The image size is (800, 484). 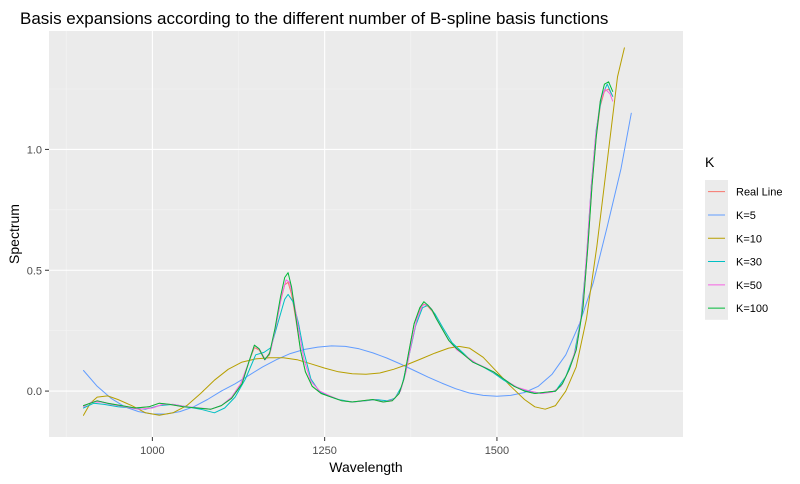 What do you see at coordinates (152, 451) in the screenshot?
I see `x-tick-label: 1000` at bounding box center [152, 451].